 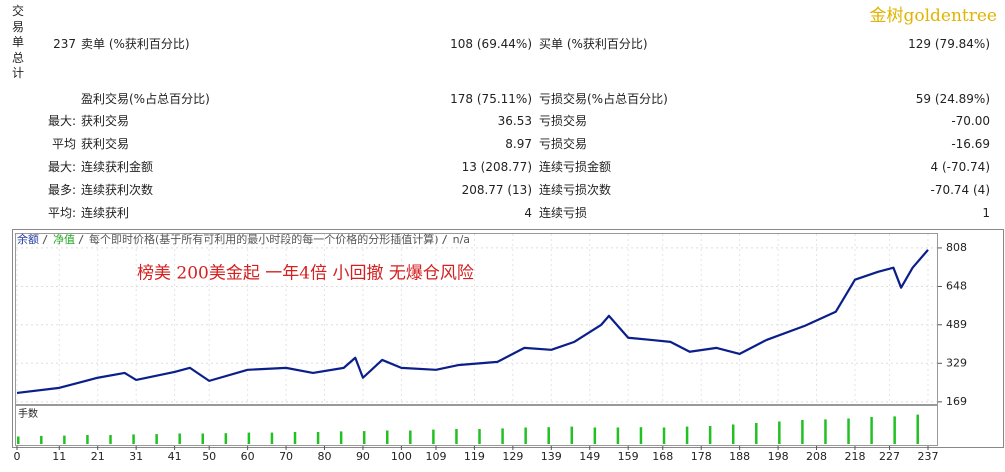 I want to click on x-tick-label: 60, so click(x=248, y=456).